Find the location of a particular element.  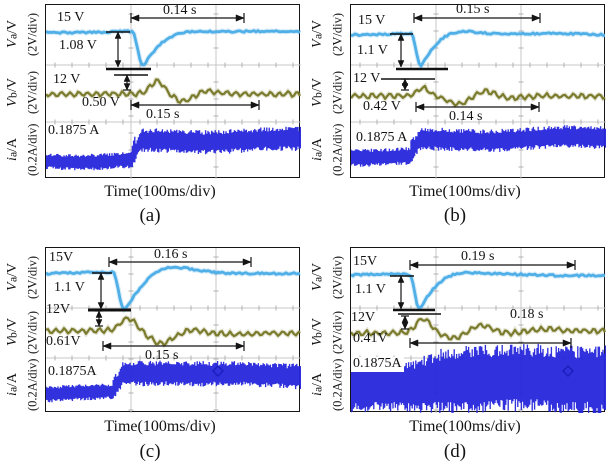

vb-deviation-label: 0.50 V is located at coordinates (101, 102).